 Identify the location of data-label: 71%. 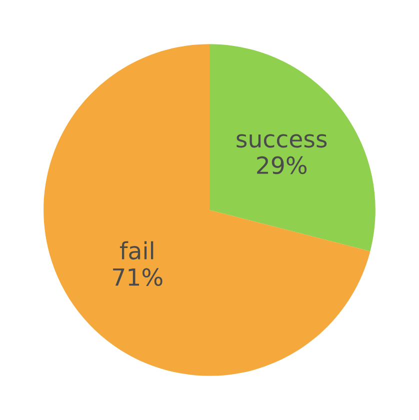
(137, 277).